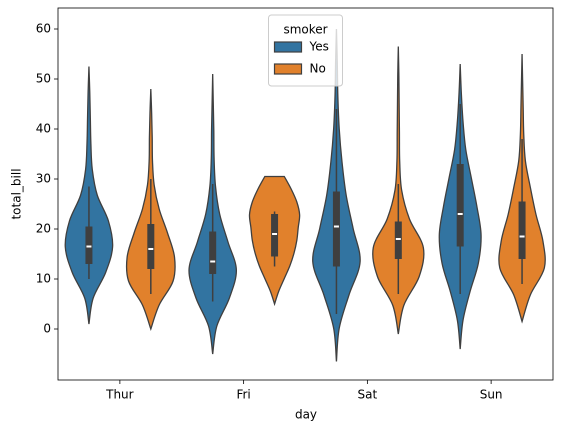  I want to click on legend-label: Yes, so click(319, 47).